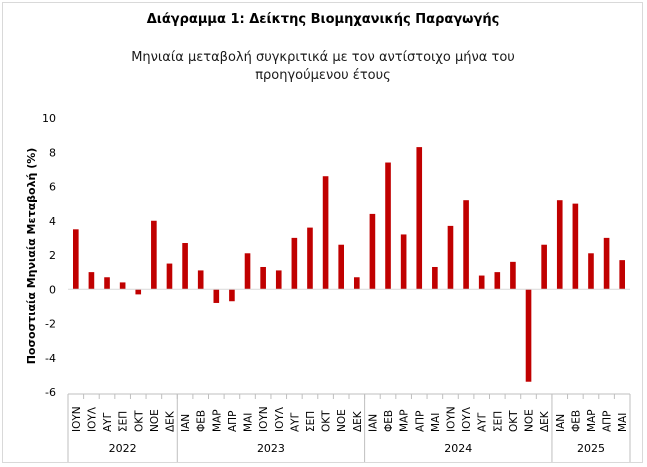 The image size is (647, 467). What do you see at coordinates (31, 256) in the screenshot?
I see `y-axis-title: Ποσοστιαία Μηνιαία Μεταβολή (%)` at bounding box center [31, 256].